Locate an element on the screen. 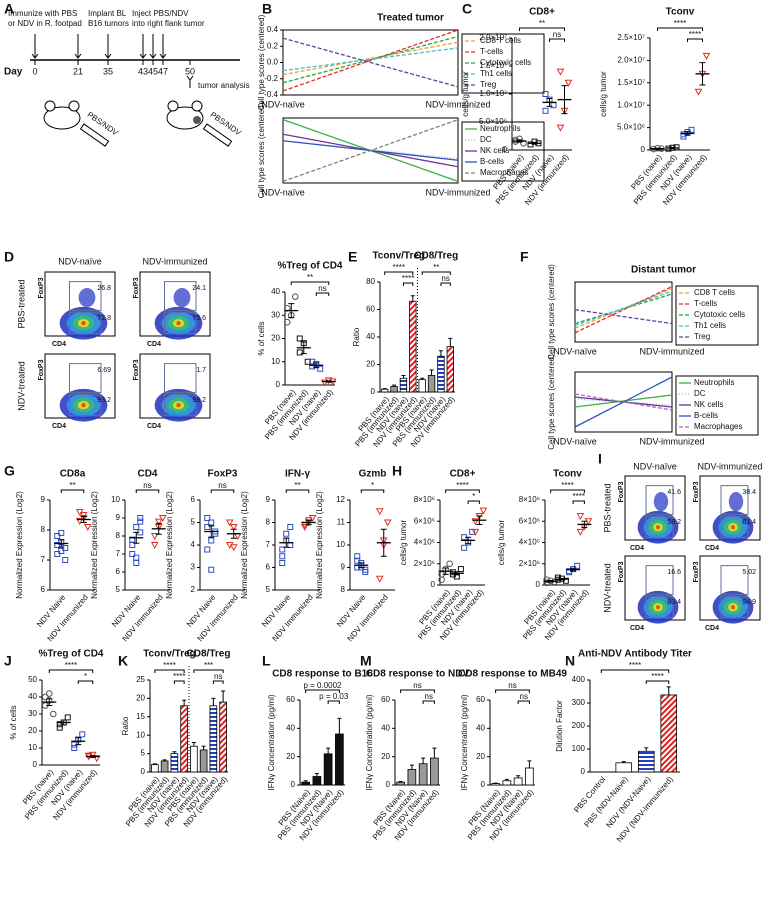  y-axis-label: cells/g tumor is located at coordinates (465, 94).